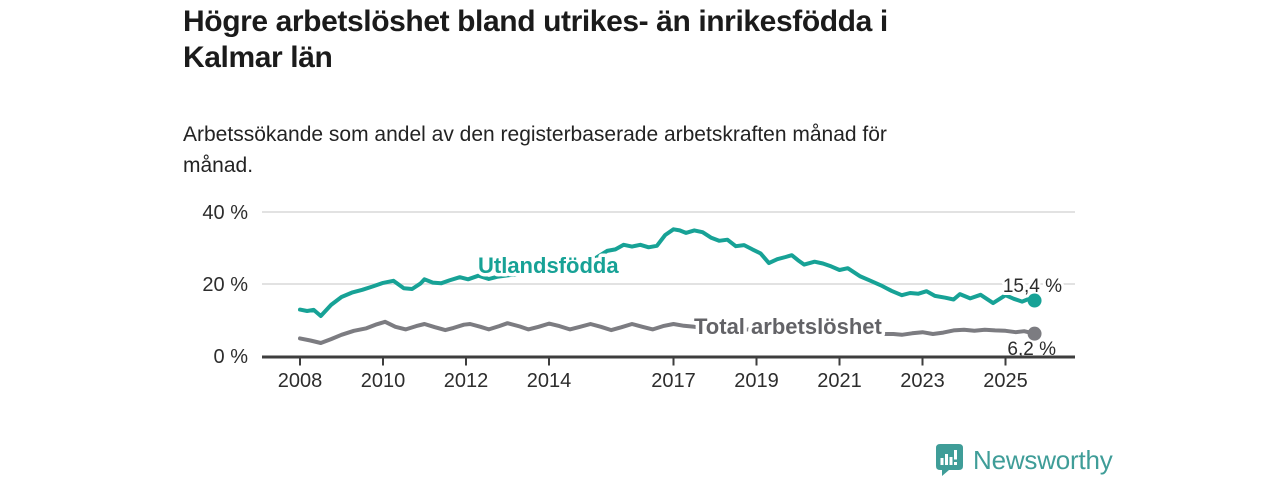 This screenshot has height=480, width=1280. What do you see at coordinates (1032, 286) in the screenshot?
I see `series-end-value-utlandsfodda: 15,4 %` at bounding box center [1032, 286].